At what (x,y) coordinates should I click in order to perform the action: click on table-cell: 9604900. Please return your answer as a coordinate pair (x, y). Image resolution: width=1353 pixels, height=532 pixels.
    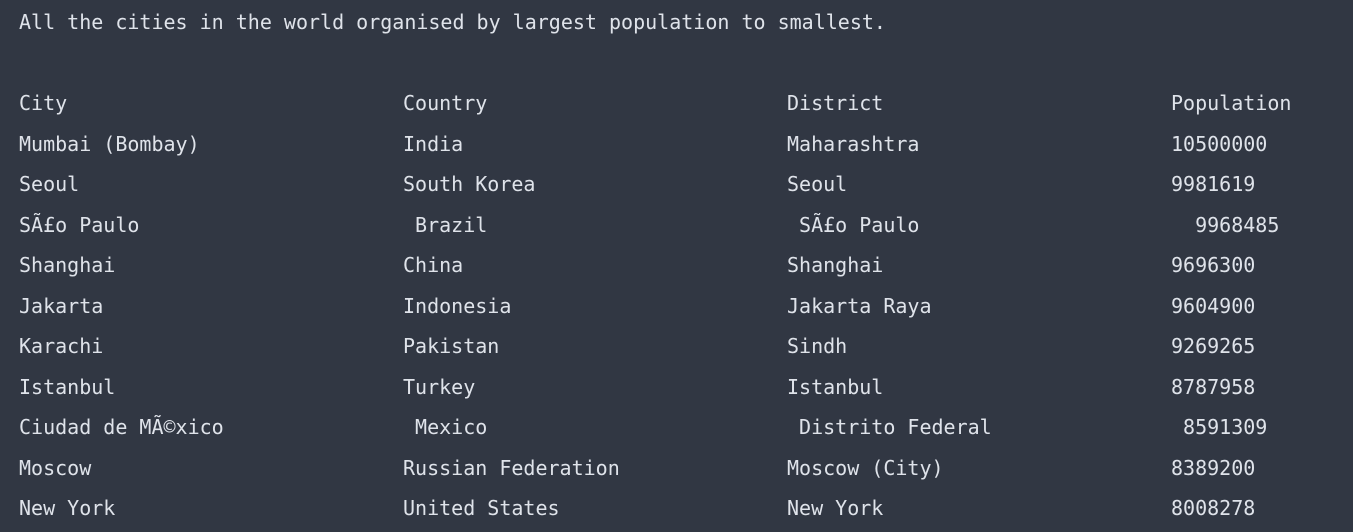
    Looking at the image, I should click on (1213, 305).